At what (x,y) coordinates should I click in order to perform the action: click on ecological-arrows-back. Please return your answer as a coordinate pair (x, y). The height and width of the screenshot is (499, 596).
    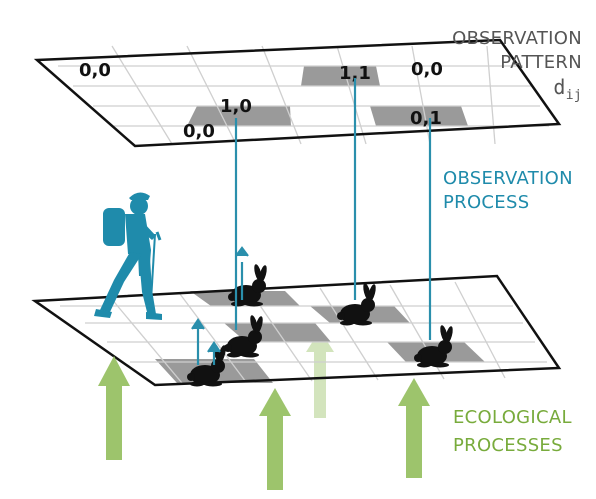
    Looking at the image, I should click on (320, 374).